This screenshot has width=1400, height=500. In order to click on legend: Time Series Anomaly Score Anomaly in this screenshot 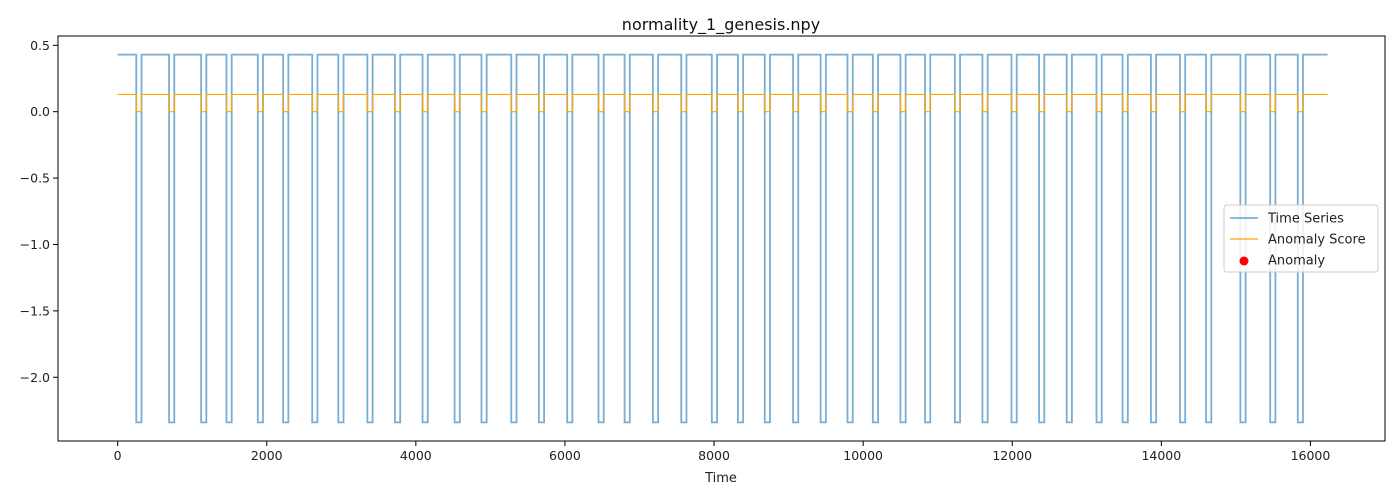, I will do `click(1301, 238)`.